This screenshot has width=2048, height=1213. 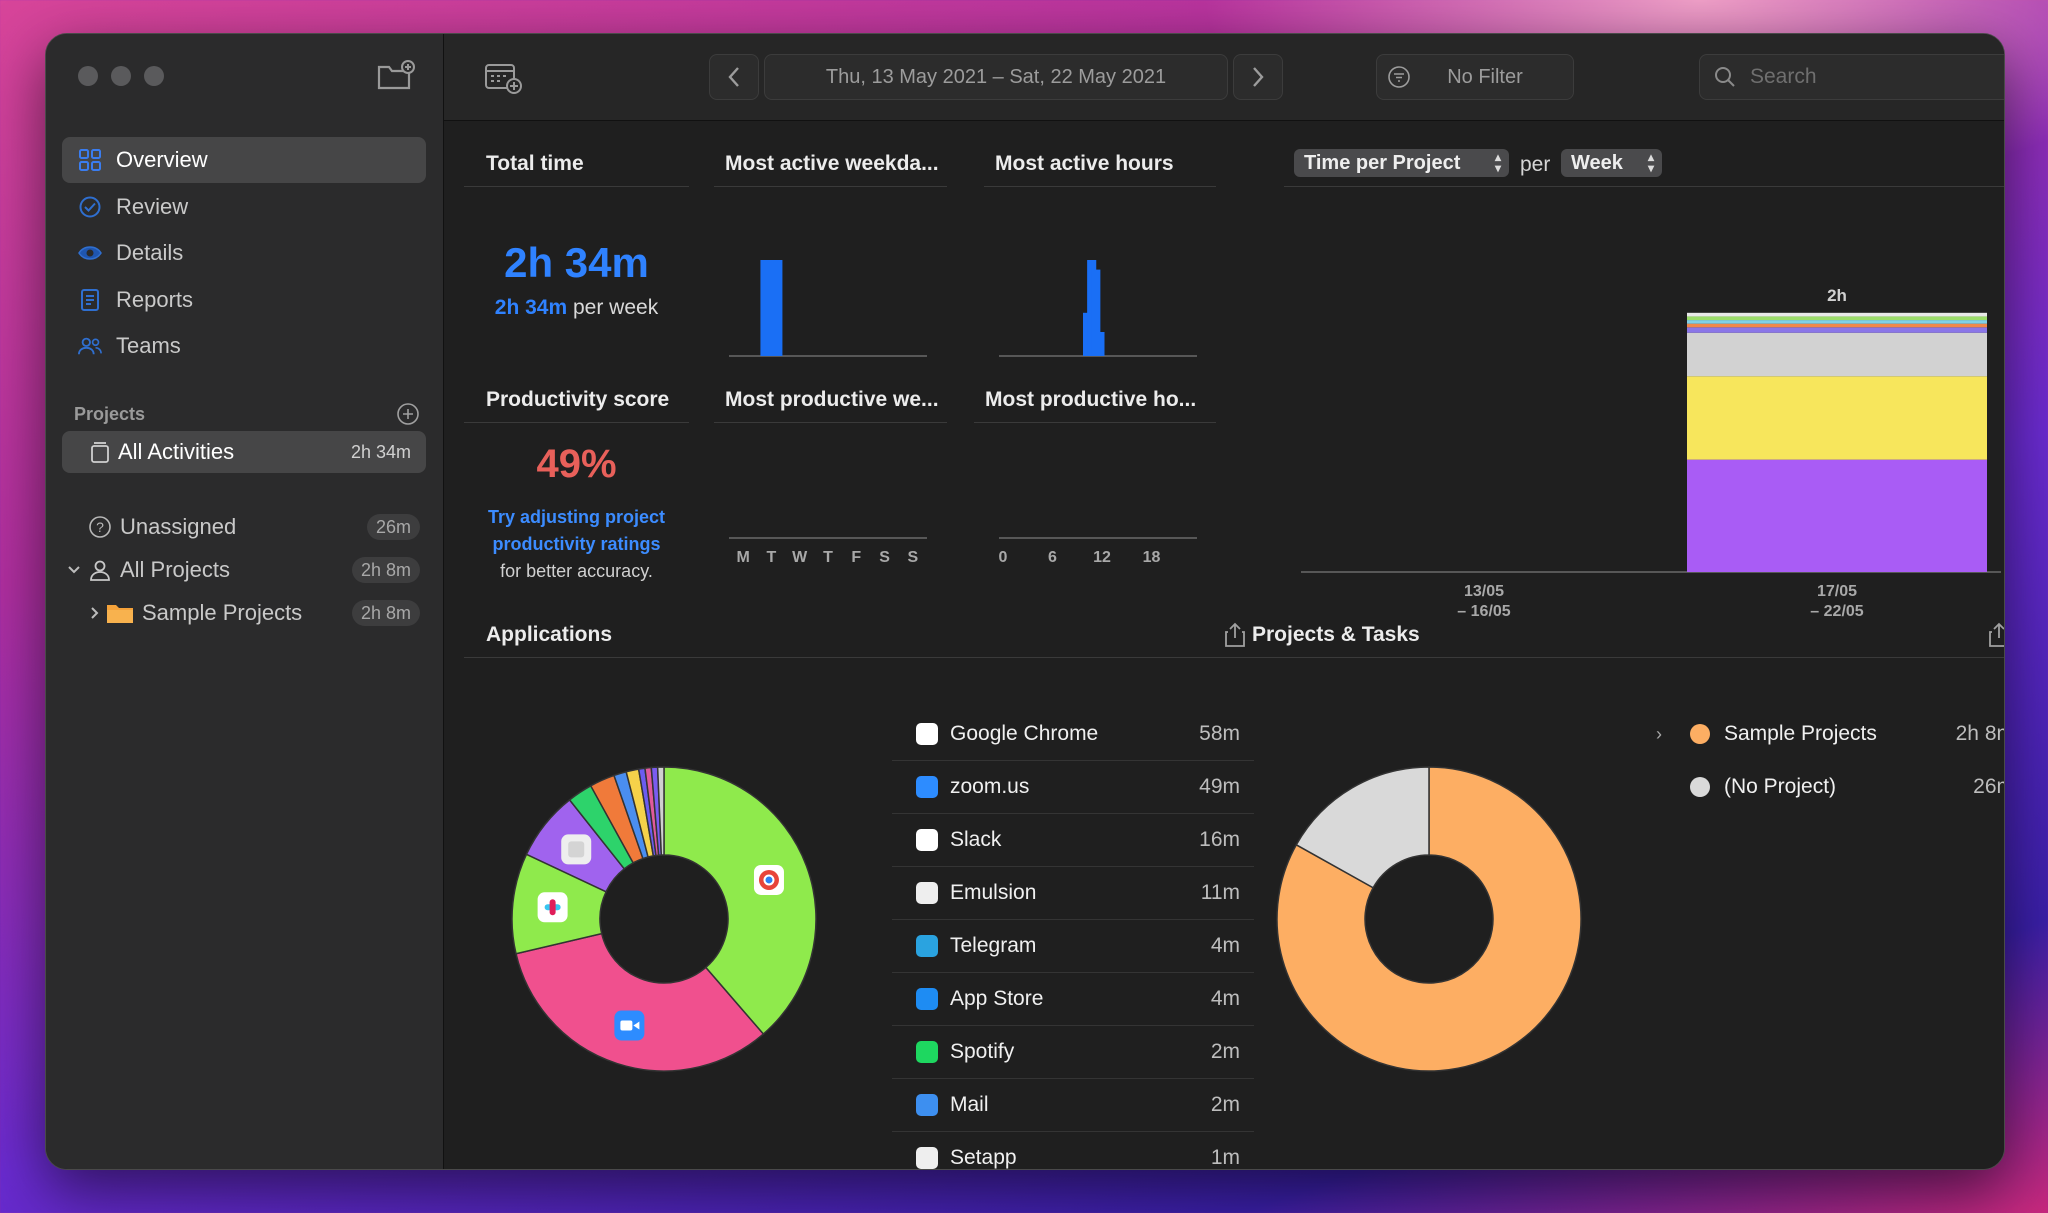 What do you see at coordinates (927, 734) in the screenshot?
I see `chrome-icon` at bounding box center [927, 734].